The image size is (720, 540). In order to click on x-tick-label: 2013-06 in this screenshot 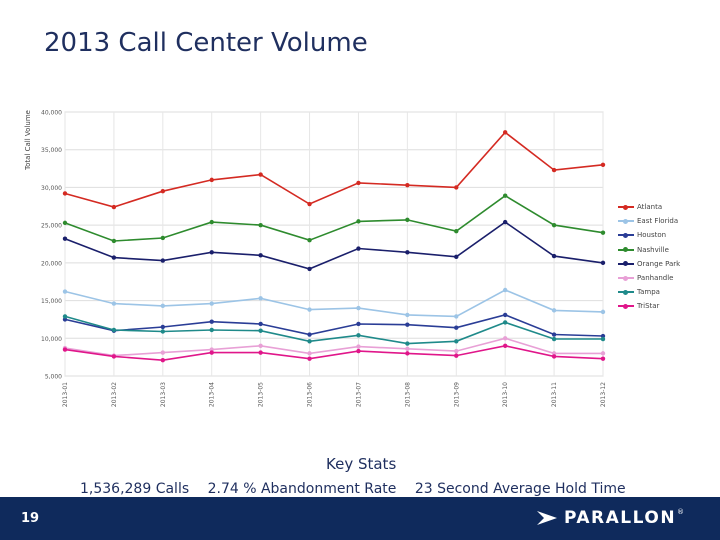, I will do `click(310, 394)`.